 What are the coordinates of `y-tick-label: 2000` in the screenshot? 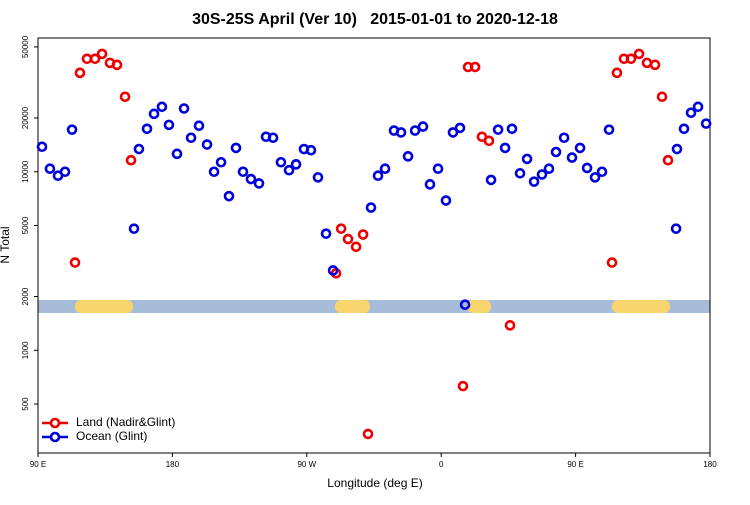 It's located at (25, 296).